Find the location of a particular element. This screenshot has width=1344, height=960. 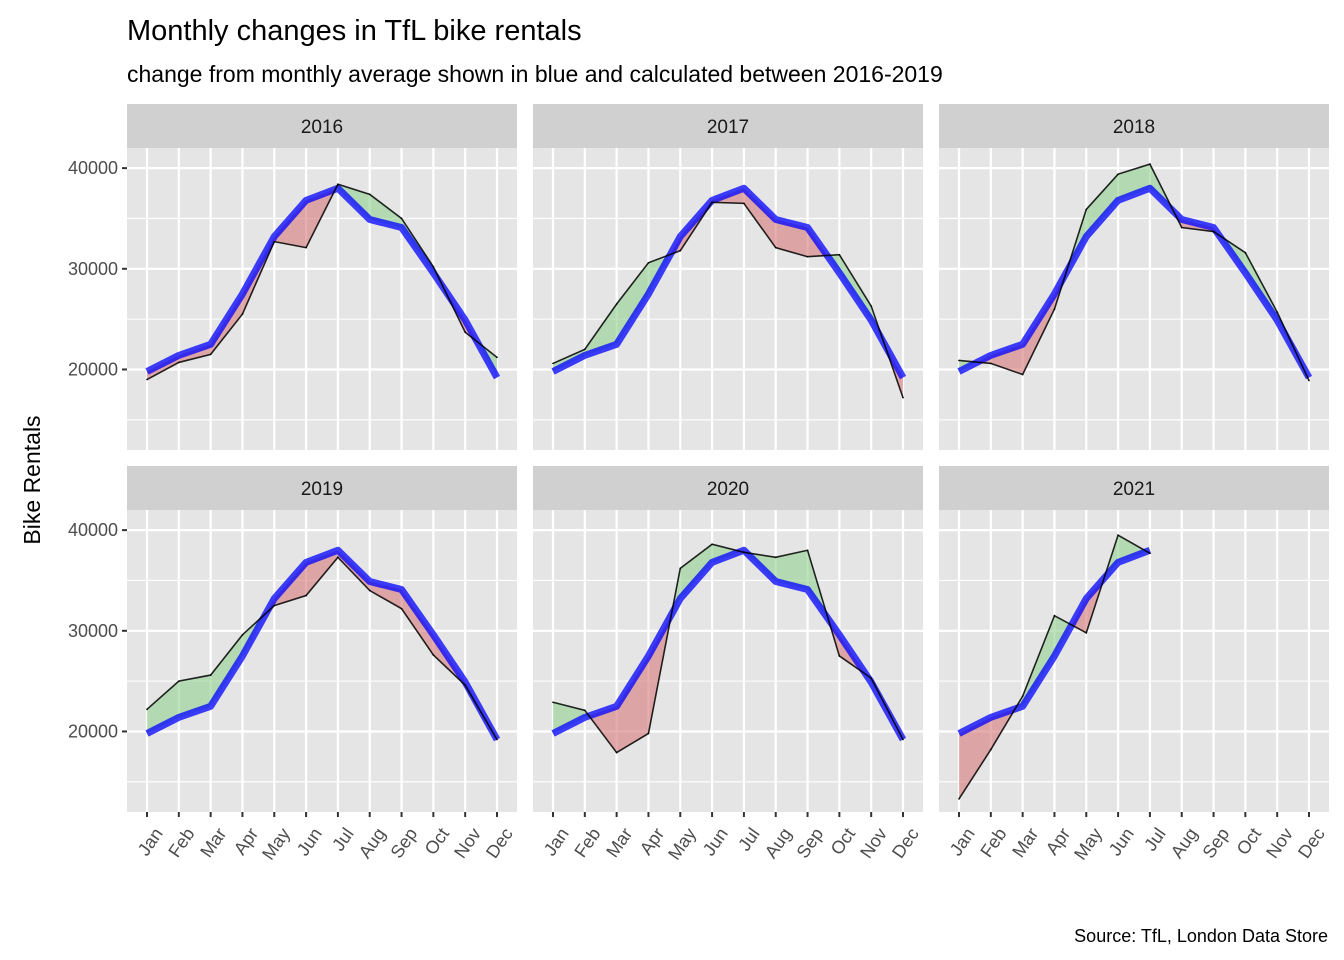

facet-strip-label: 2021 is located at coordinates (1134, 489).